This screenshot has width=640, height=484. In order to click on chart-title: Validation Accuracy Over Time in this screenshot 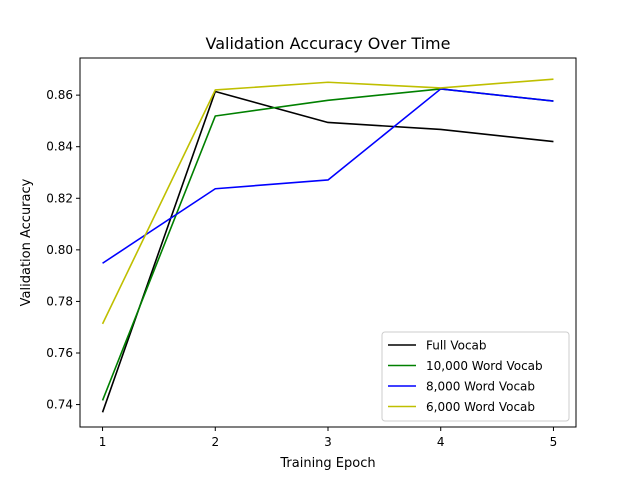, I will do `click(328, 43)`.